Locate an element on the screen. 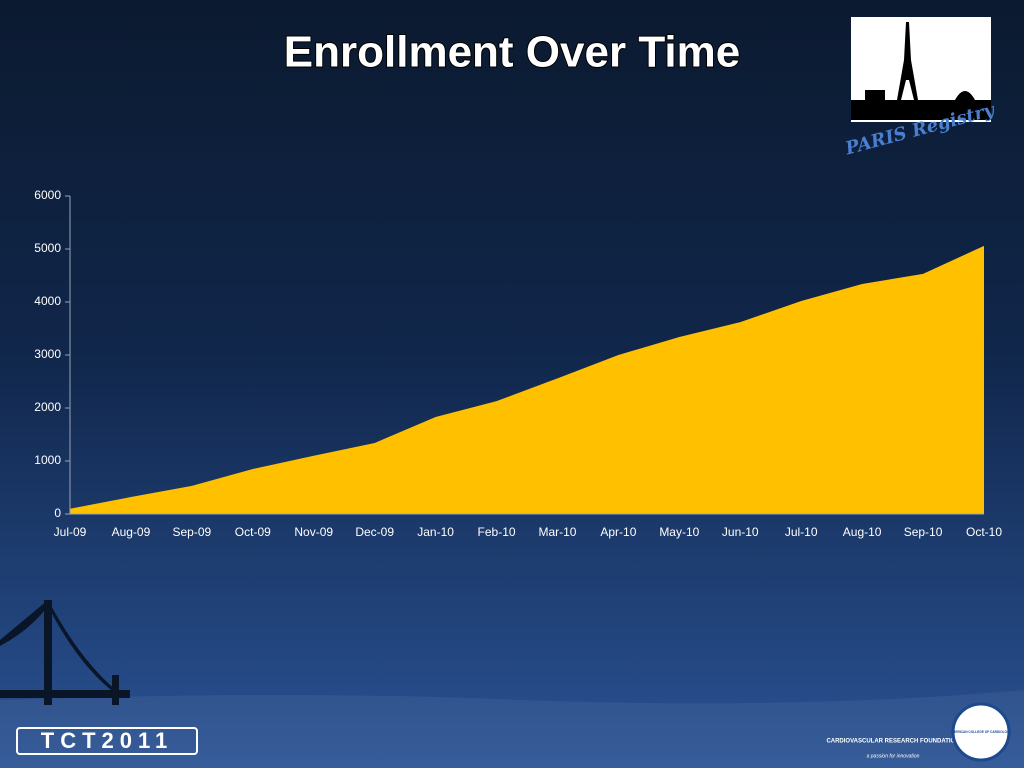 The height and width of the screenshot is (773, 1024). x-tick-label: Sep-10 is located at coordinates (923, 532).